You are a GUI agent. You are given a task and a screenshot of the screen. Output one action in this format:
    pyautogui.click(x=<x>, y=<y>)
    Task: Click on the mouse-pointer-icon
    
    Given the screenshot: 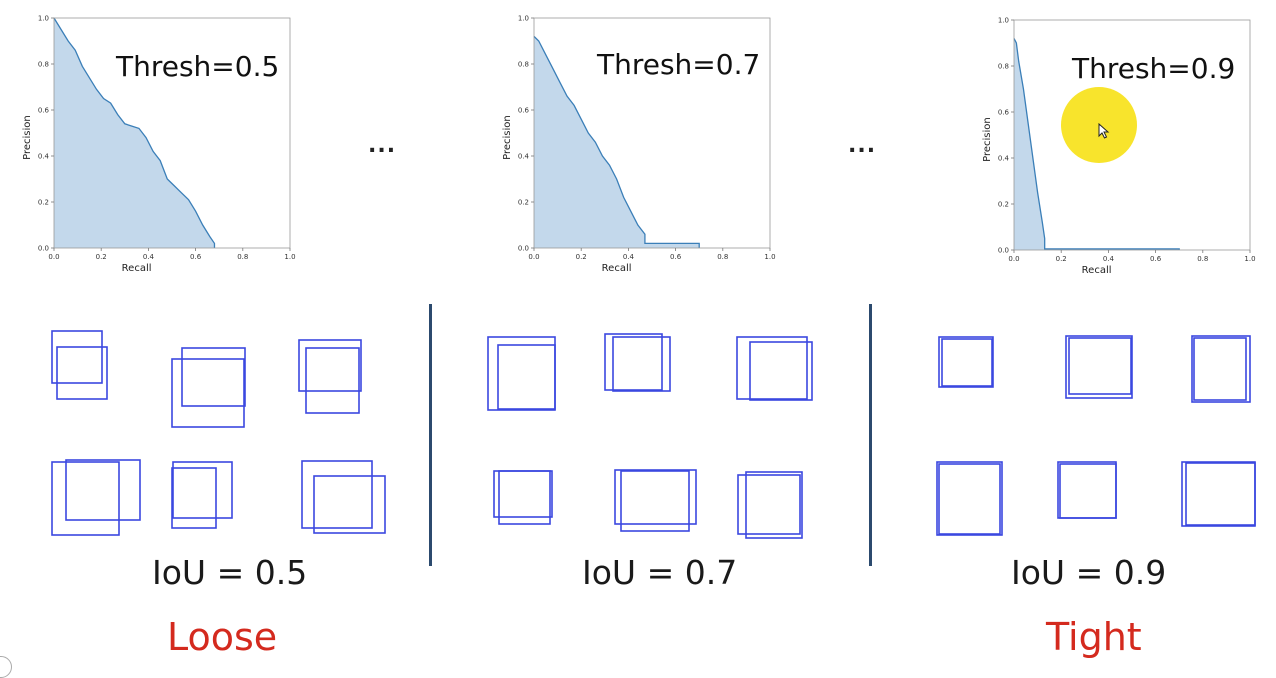 What is the action you would take?
    pyautogui.click(x=1104, y=131)
    